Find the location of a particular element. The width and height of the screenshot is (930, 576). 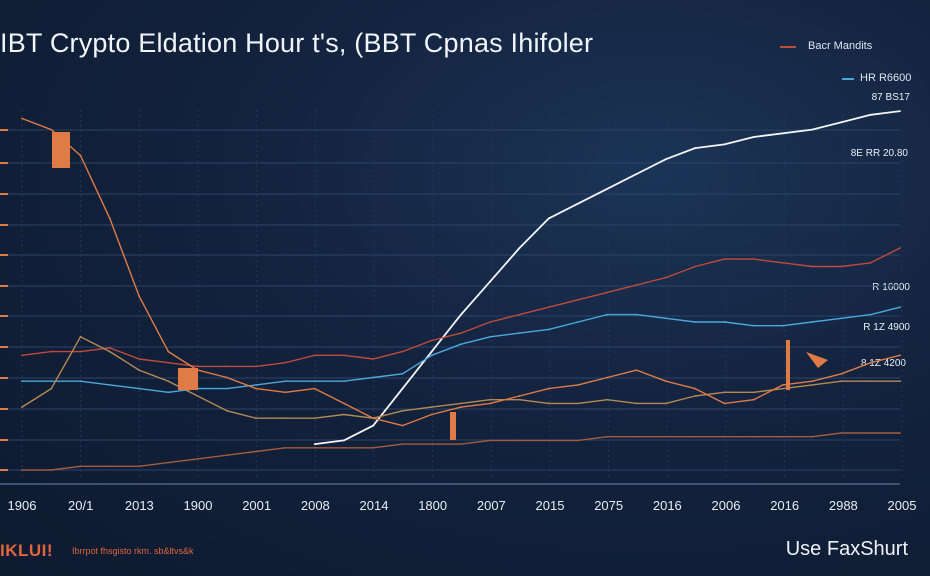

footer-brand: Use FaxShurt is located at coordinates (846, 549).